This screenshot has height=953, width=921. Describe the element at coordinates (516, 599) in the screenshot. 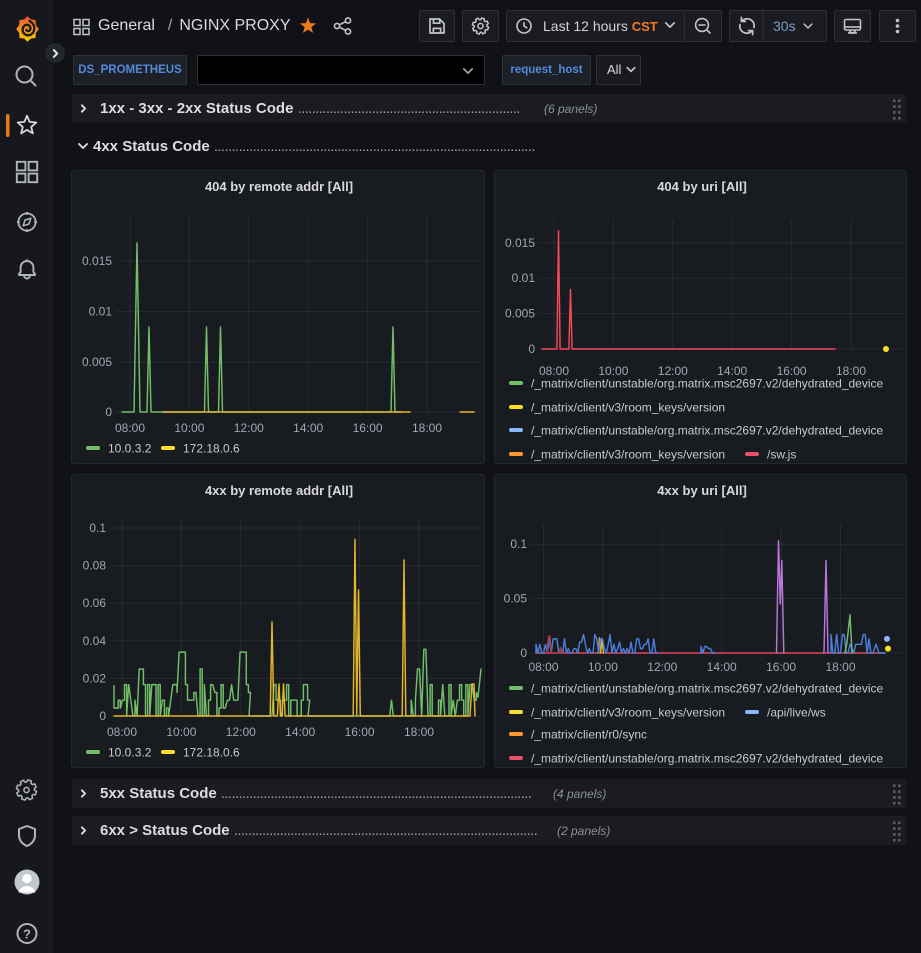

I see `svg-text: 0.05` at that location.